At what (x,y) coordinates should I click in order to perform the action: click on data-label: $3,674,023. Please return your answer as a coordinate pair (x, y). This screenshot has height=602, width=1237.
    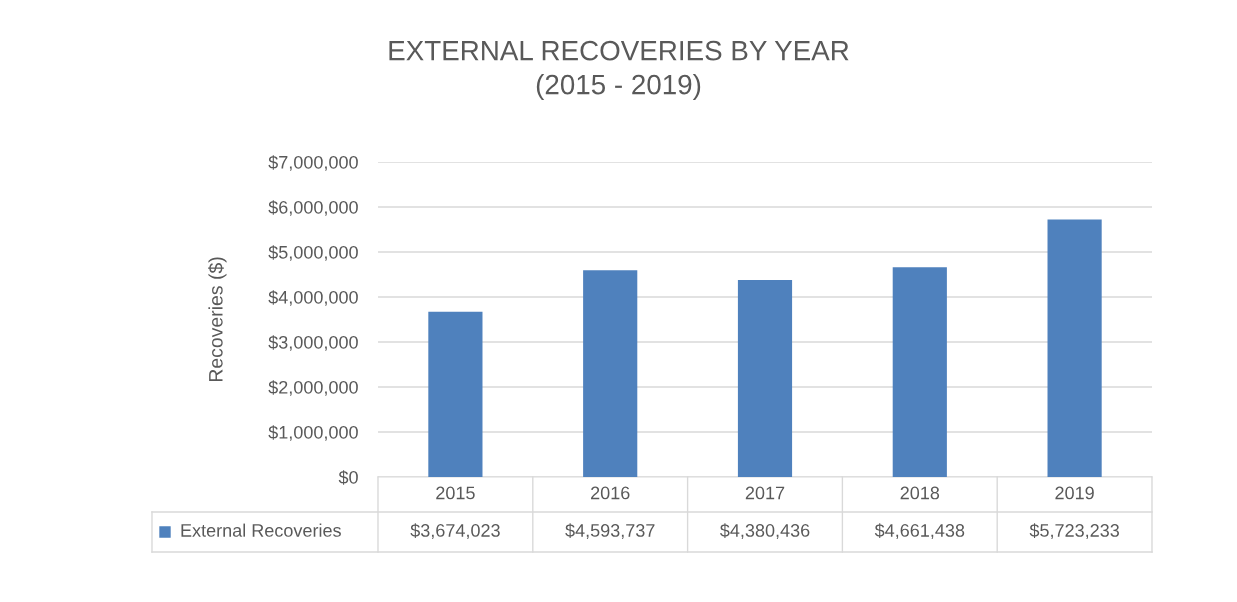
    Looking at the image, I should click on (455, 531).